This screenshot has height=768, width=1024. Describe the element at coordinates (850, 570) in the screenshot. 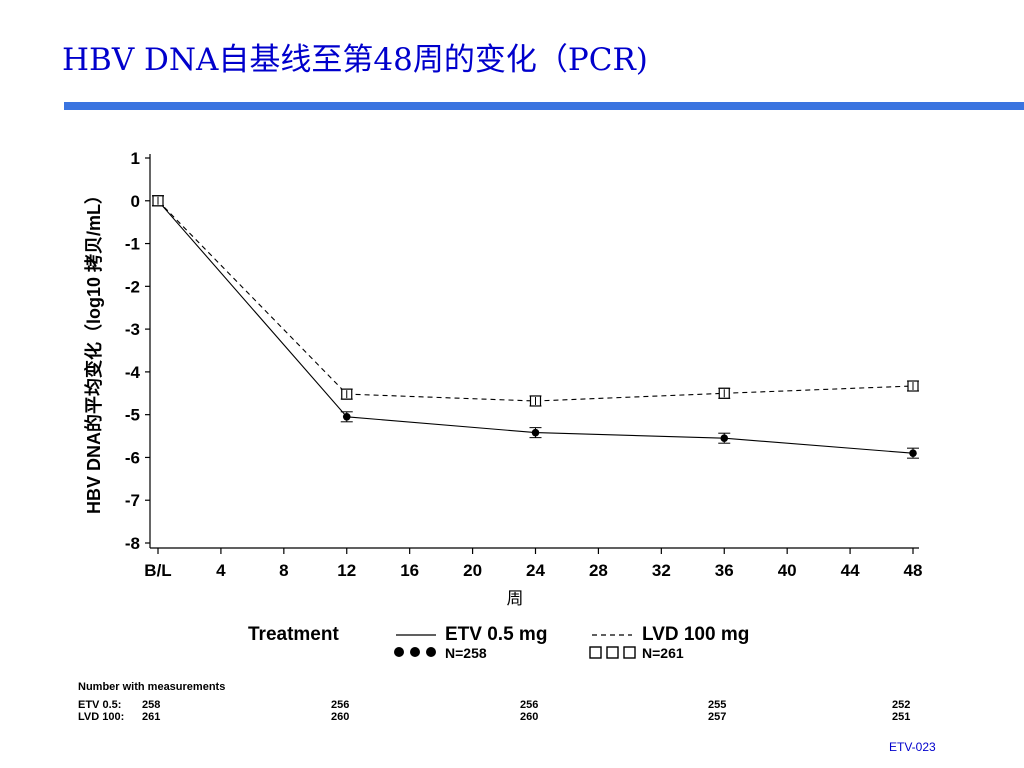

I see `x-tick-label: 44` at that location.